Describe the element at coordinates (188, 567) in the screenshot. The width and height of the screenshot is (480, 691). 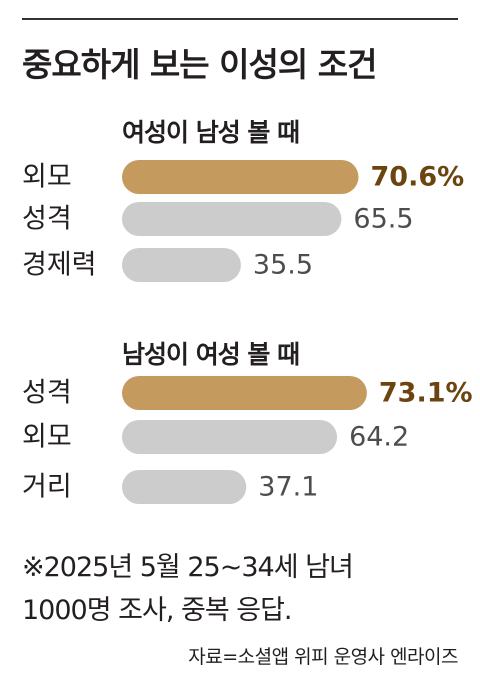
I see `note-line-1: ※2025년 5월 25~34세 남녀` at that location.